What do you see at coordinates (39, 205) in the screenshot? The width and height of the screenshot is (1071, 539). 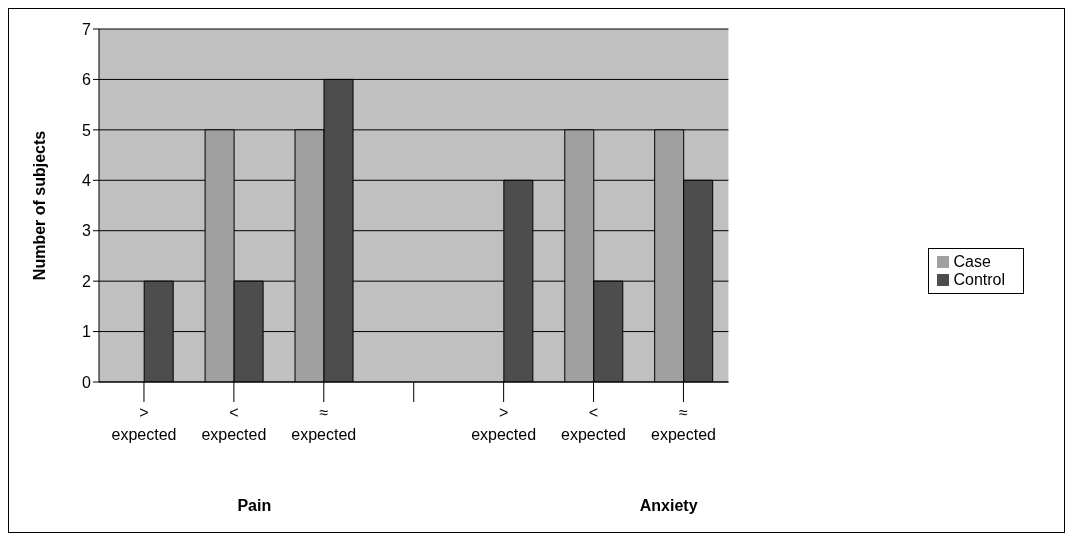 I see `y-axis-title: Number of subjects` at bounding box center [39, 205].